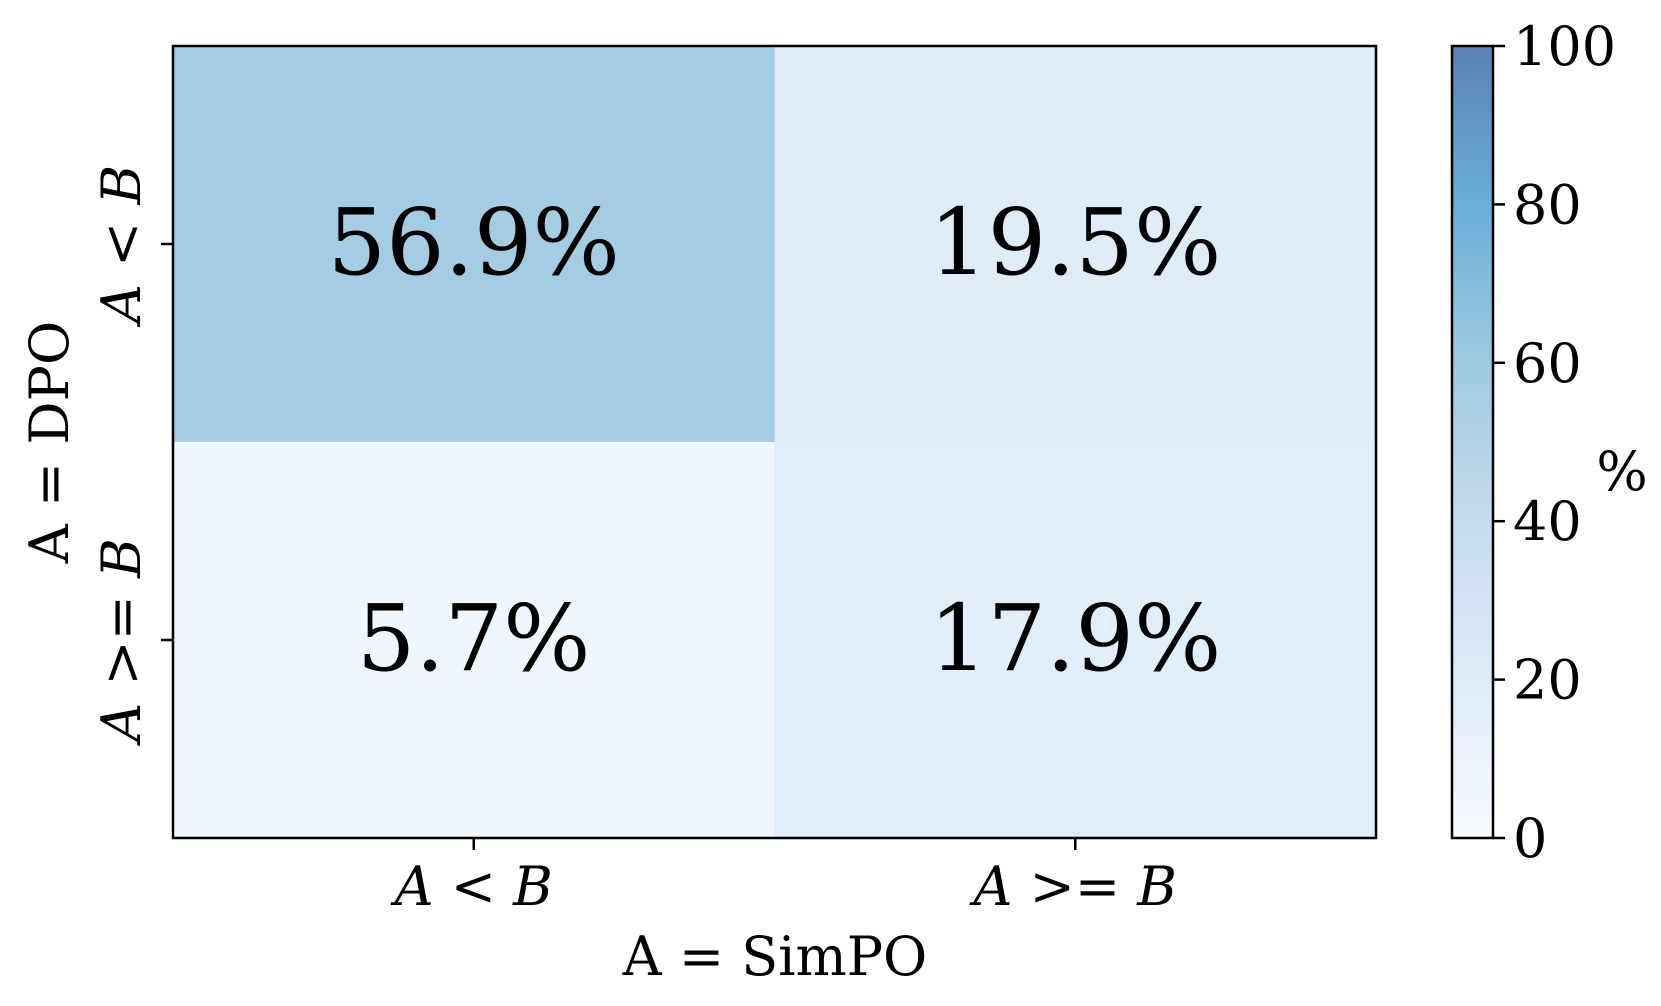 This screenshot has height=1006, width=1661. Describe the element at coordinates (49, 442) in the screenshot. I see `y-axis-label: A = DPO` at that location.